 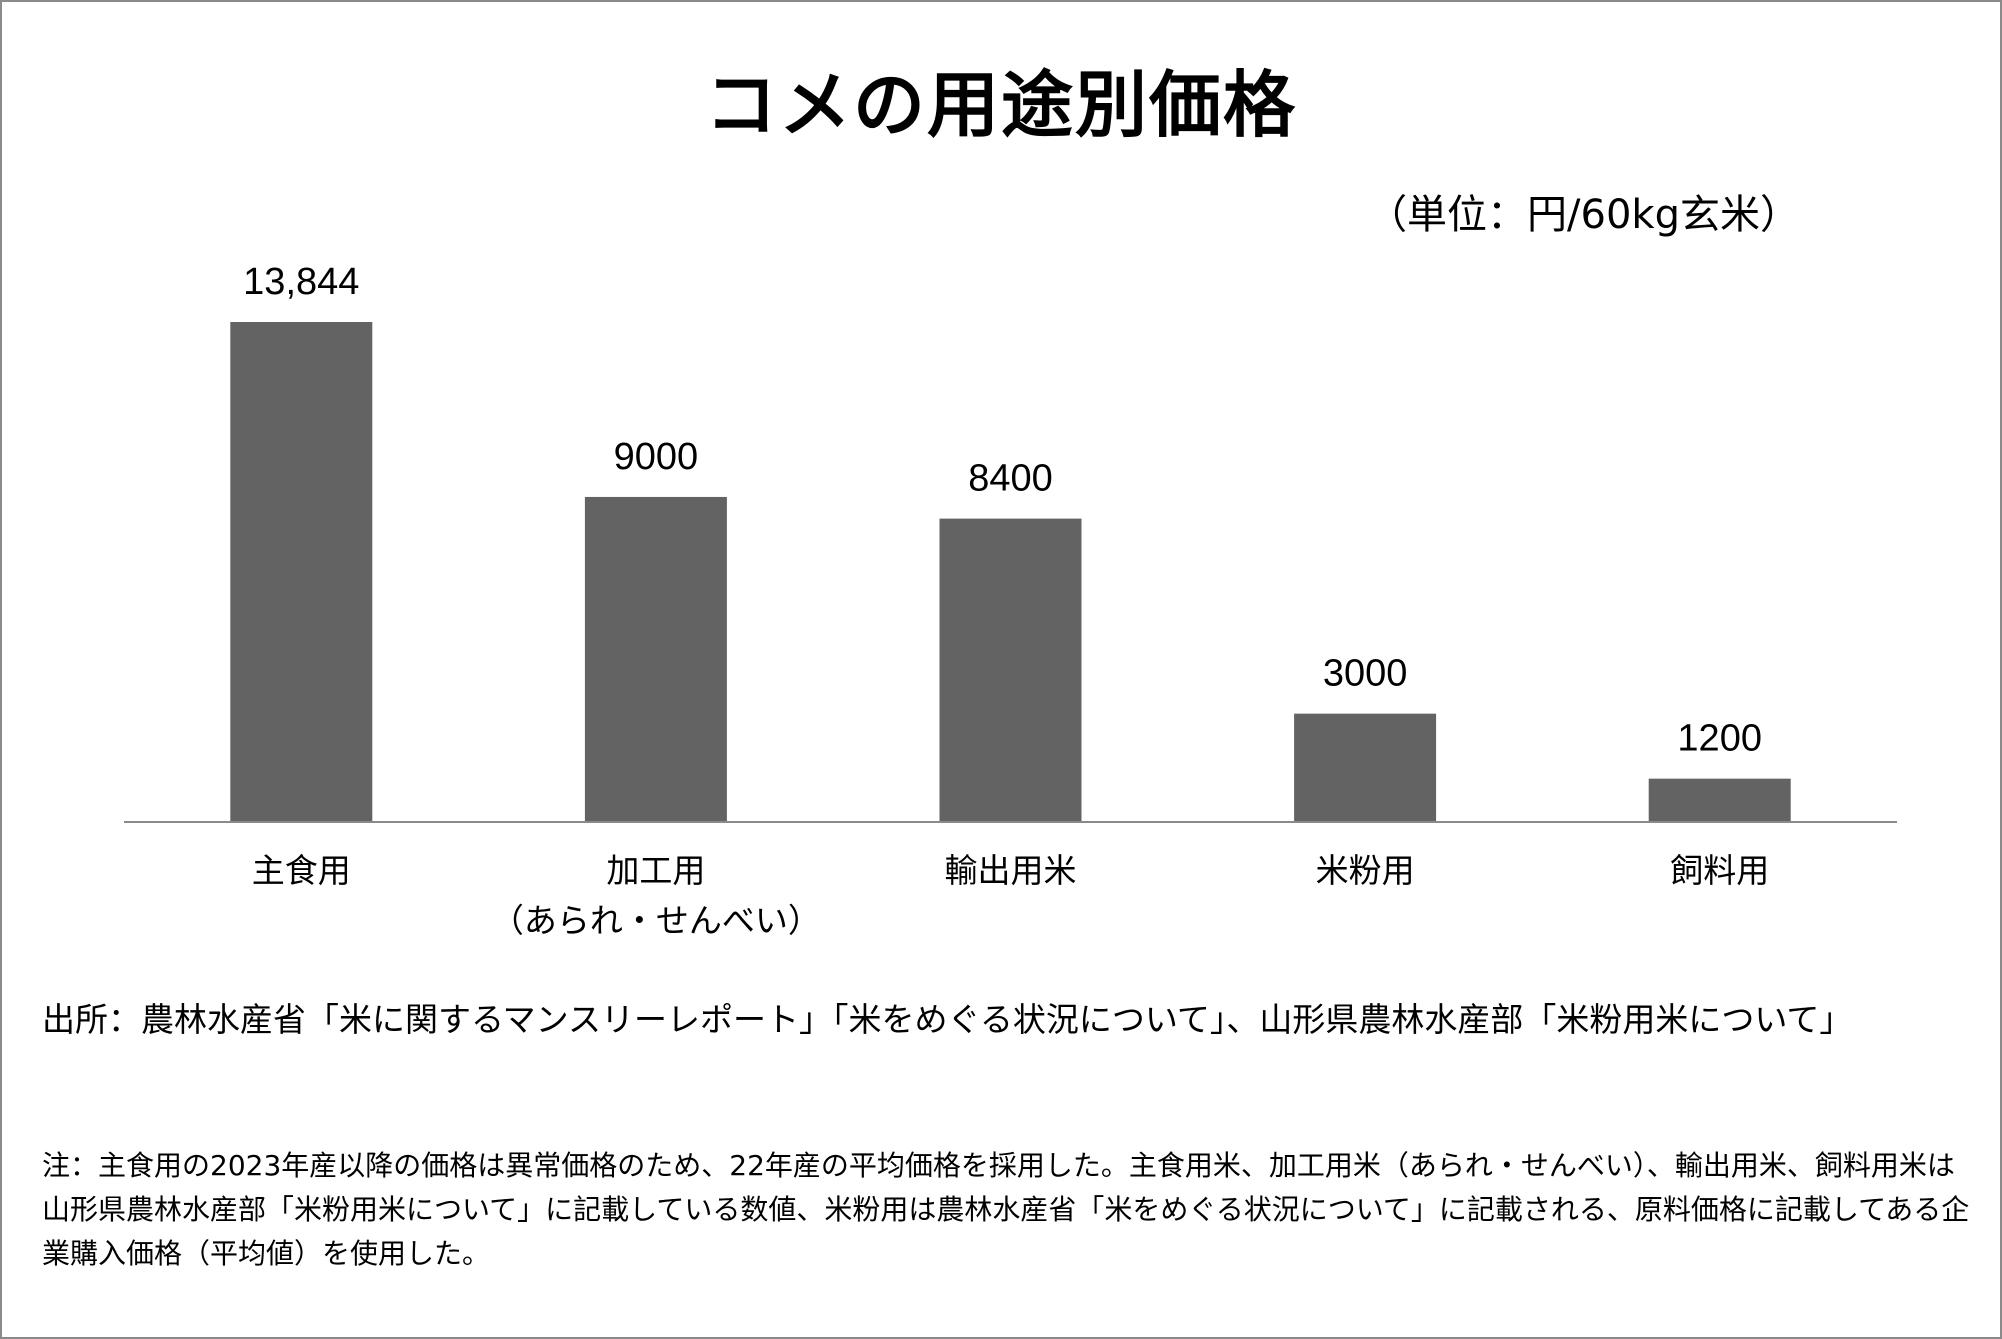 I want to click on data-label-0: 13,844, so click(x=301, y=282).